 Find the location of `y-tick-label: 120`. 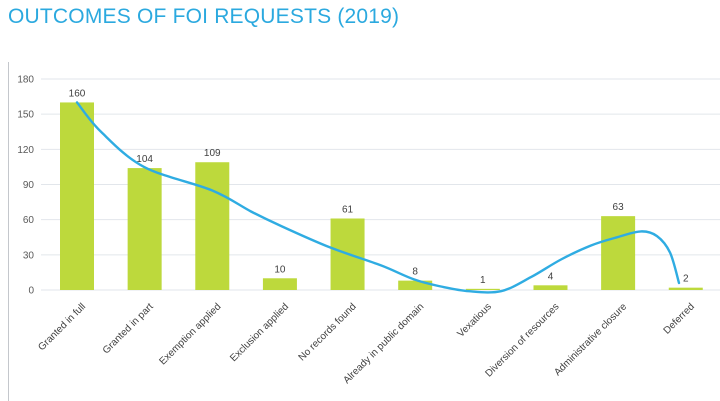

y-tick-label: 120 is located at coordinates (25, 150).